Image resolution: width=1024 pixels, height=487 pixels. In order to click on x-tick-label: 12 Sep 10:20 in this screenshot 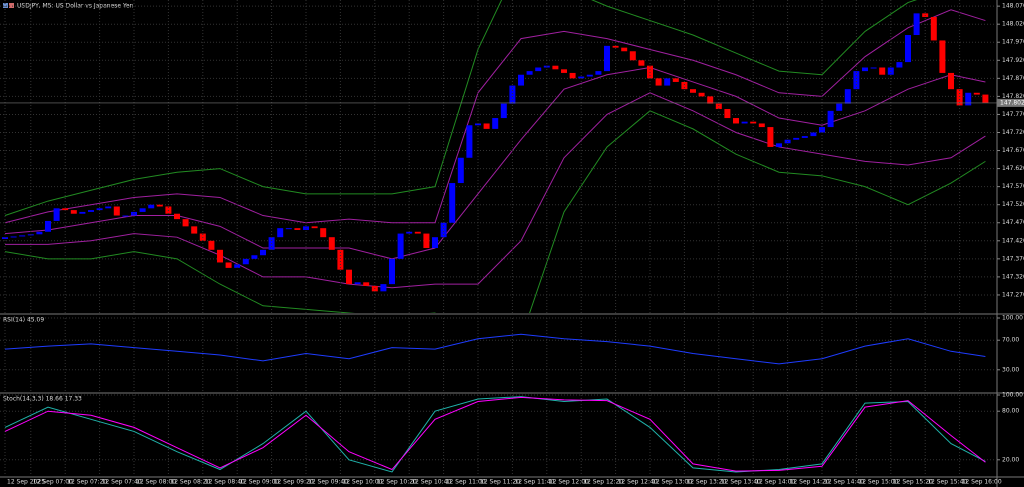, I will do `click(397, 482)`.